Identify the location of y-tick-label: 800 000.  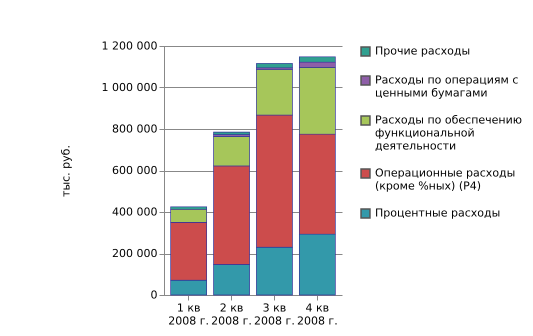
(135, 129).